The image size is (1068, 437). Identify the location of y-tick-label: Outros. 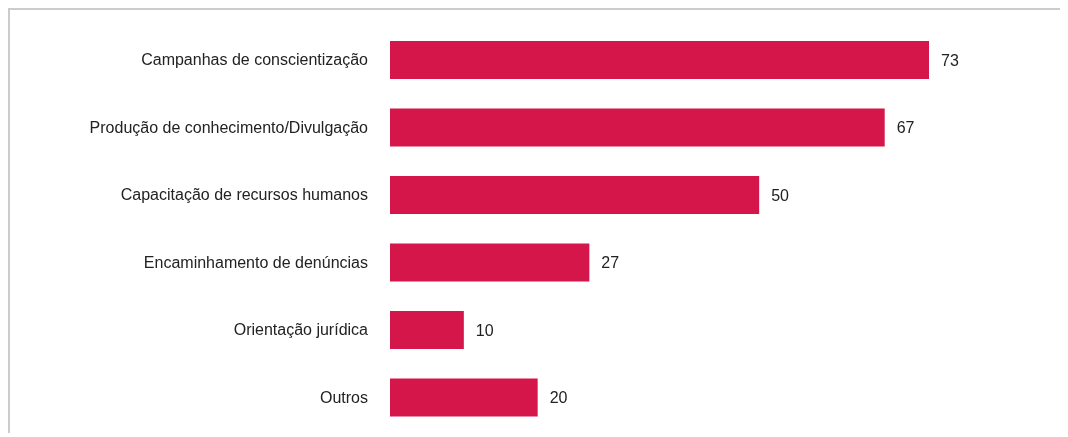
(343, 397).